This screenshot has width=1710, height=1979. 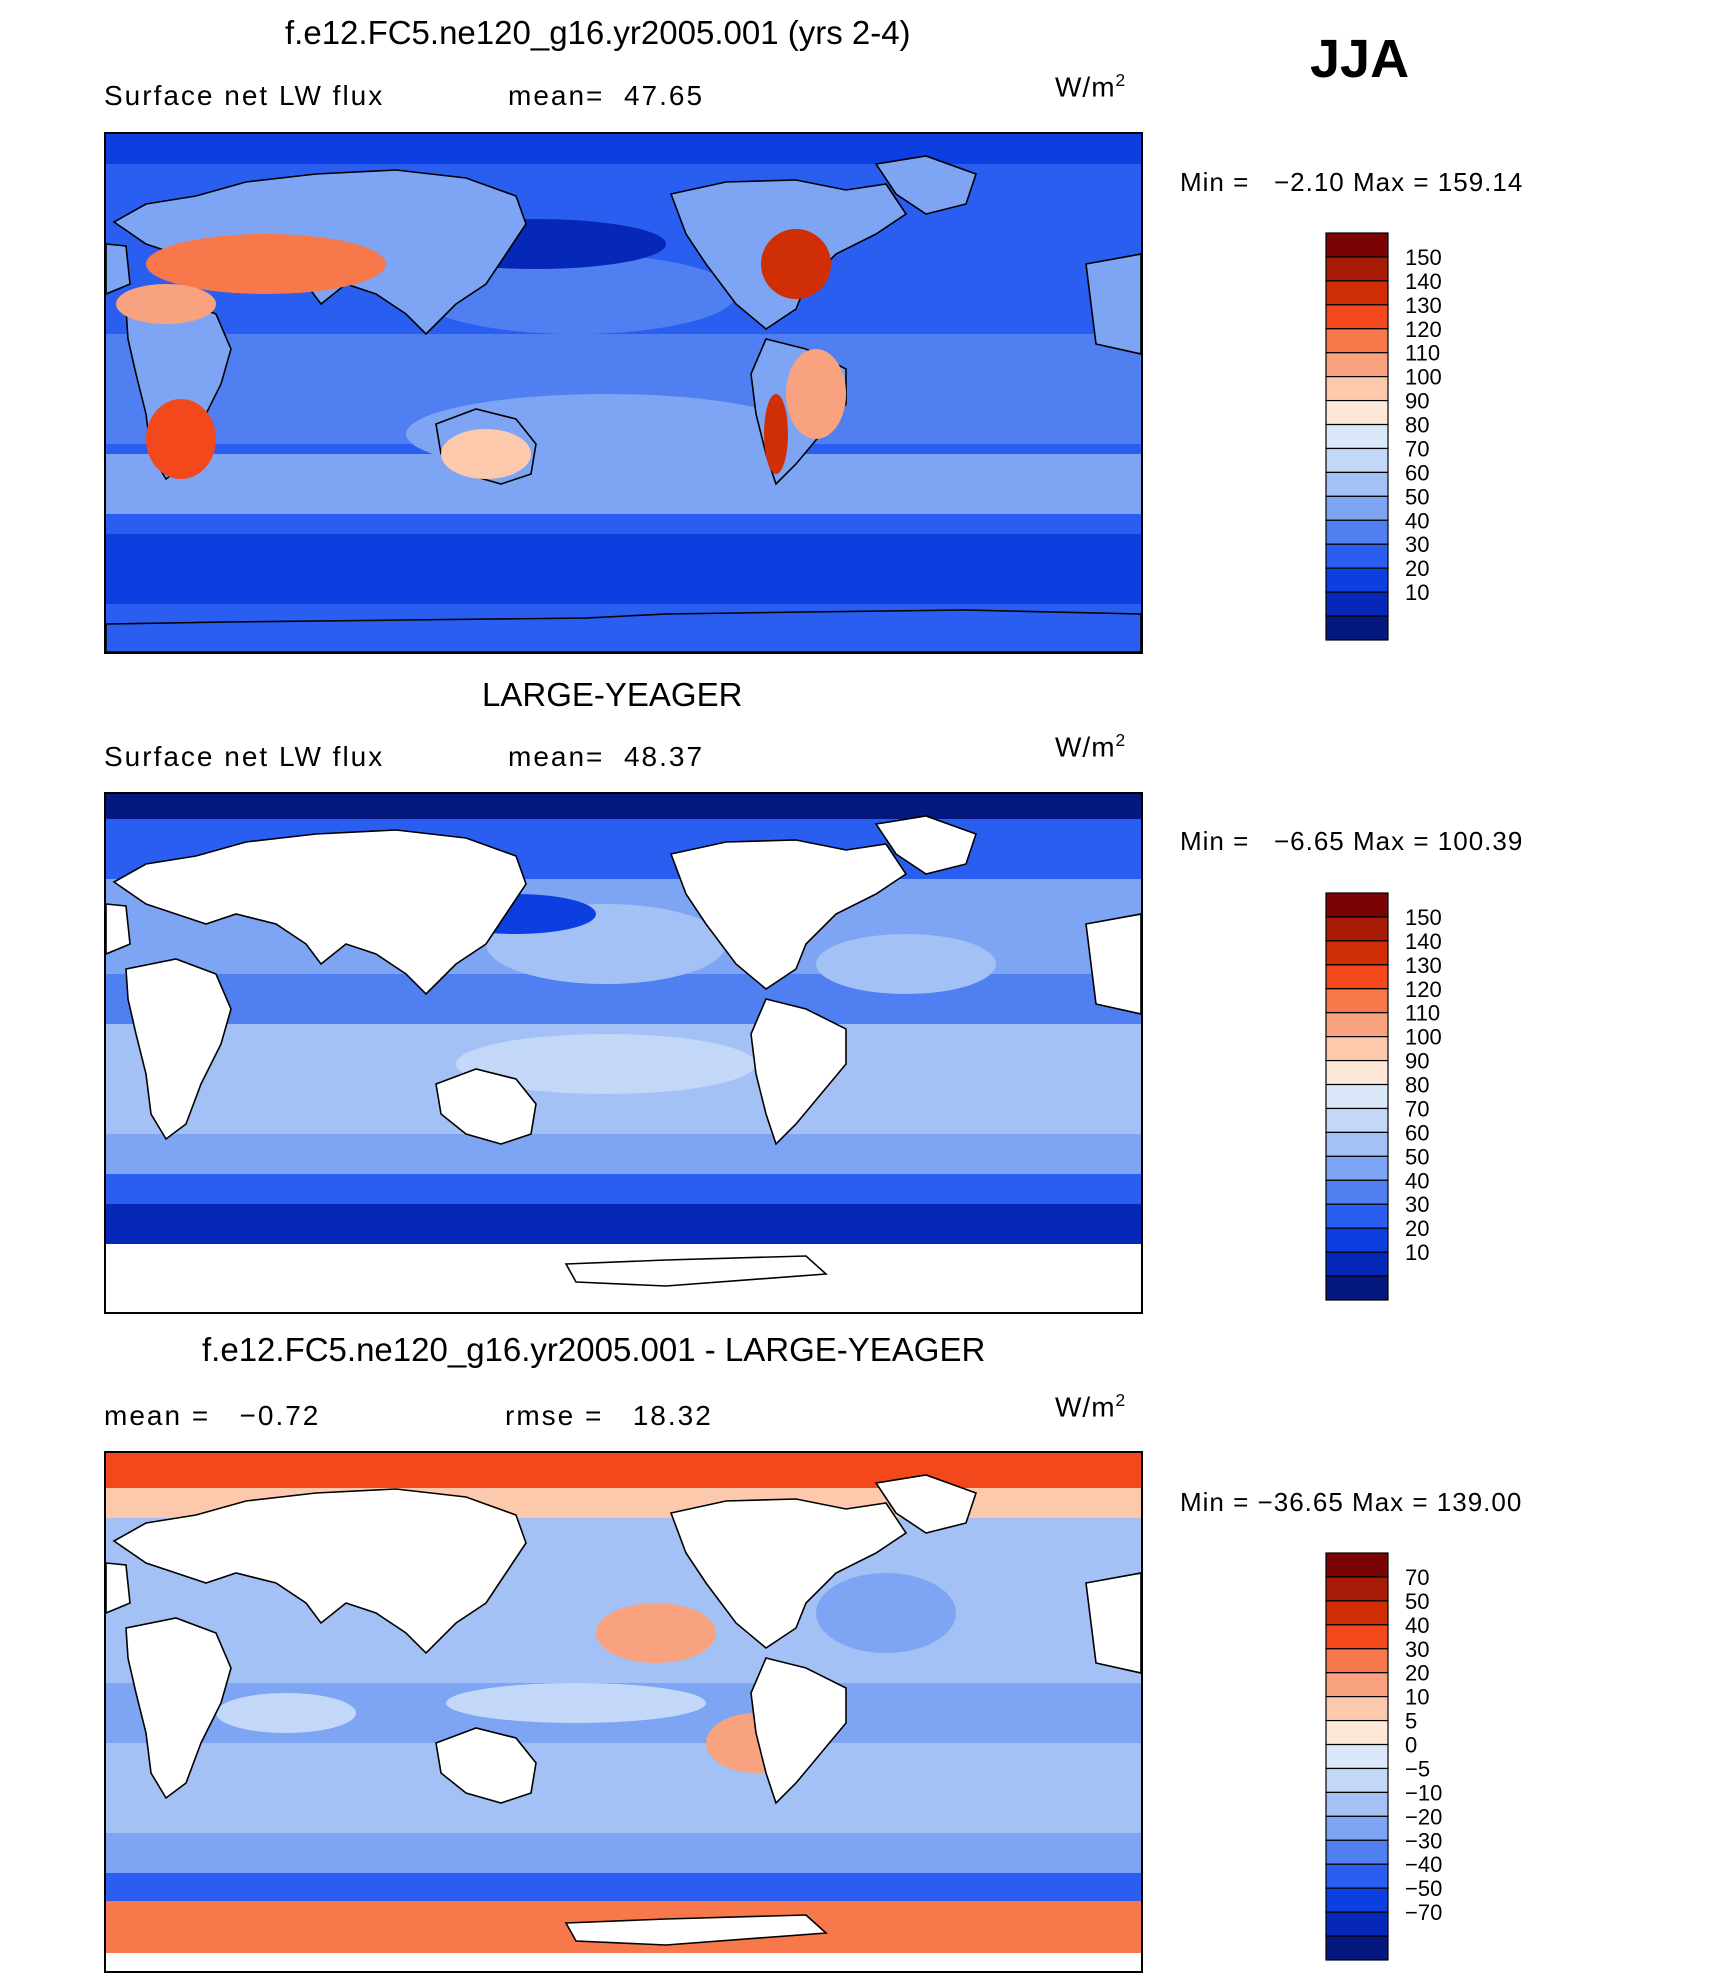 What do you see at coordinates (609, 1416) in the screenshot?
I see `panel-3-rmse: rmse = 18.32` at bounding box center [609, 1416].